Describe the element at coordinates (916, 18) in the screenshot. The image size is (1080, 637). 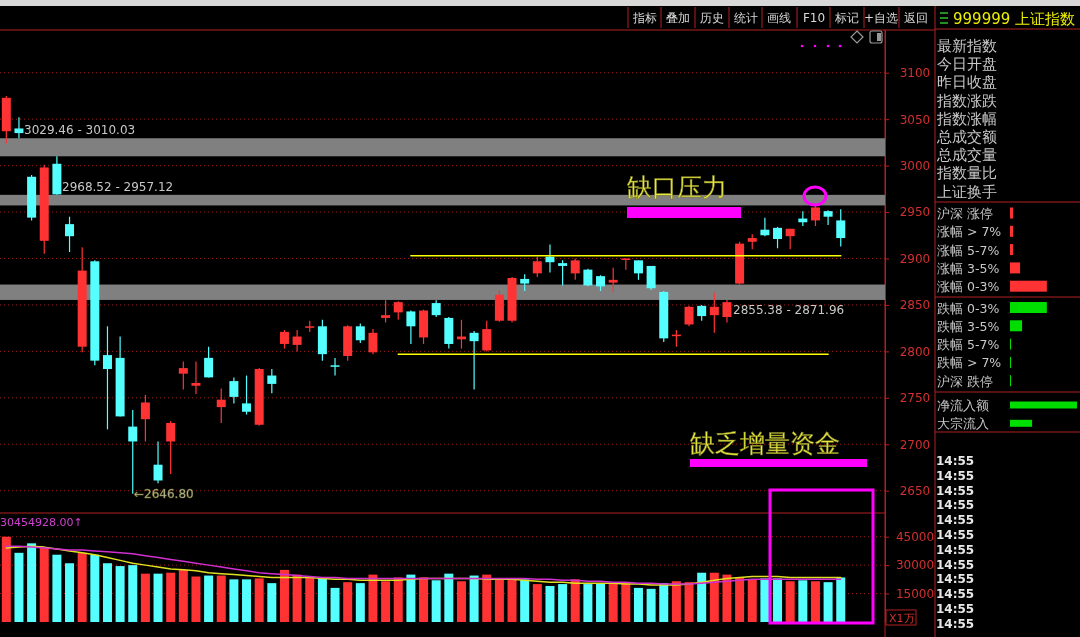
I see `text: 返回` at that location.